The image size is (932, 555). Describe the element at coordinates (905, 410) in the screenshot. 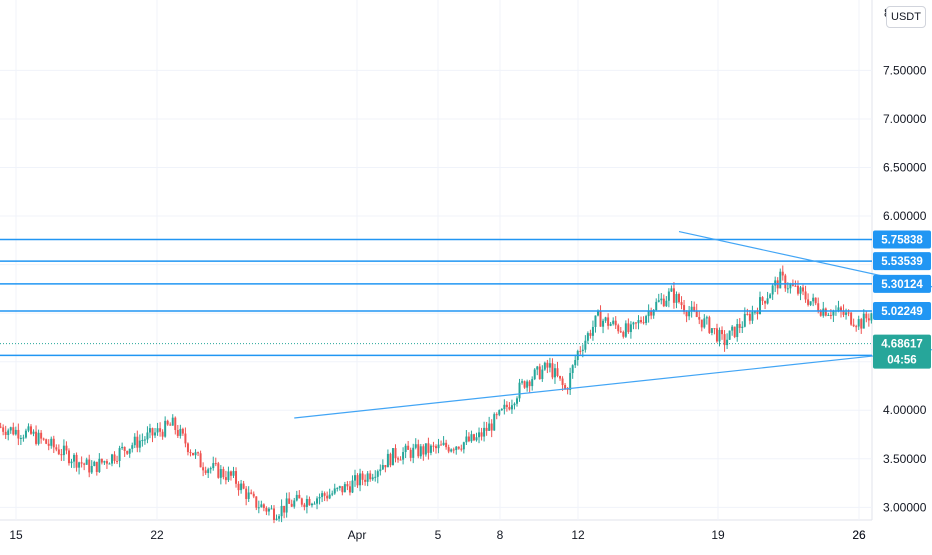

I see `y-tick-label: 4.00000` at that location.